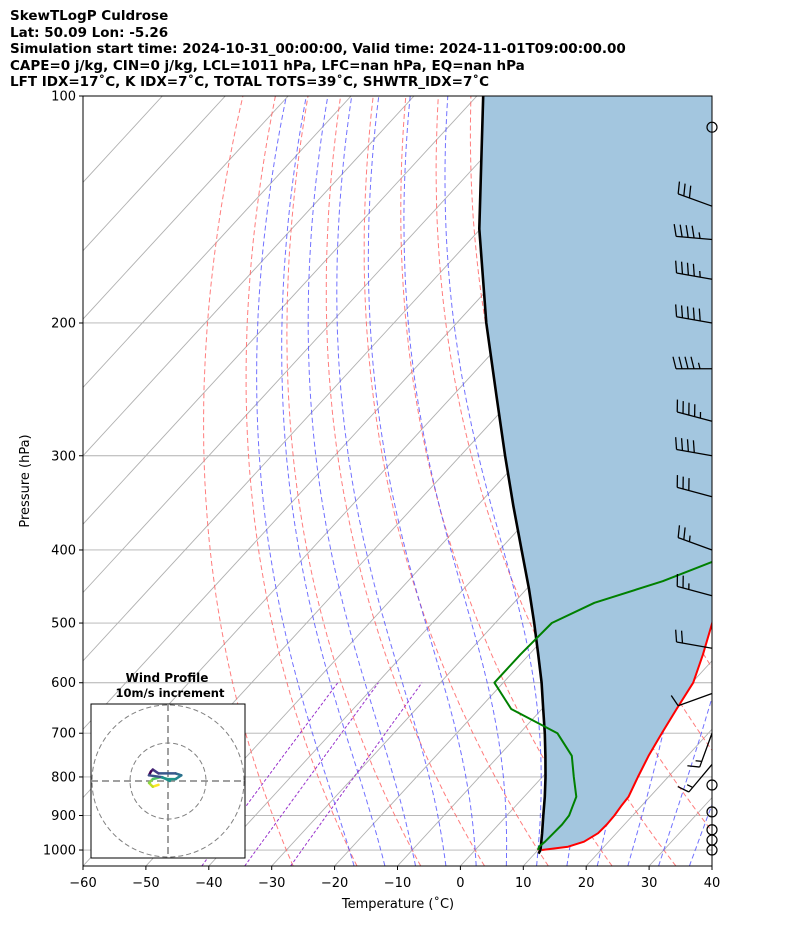 This screenshot has width=794, height=937. Describe the element at coordinates (512, 475) in the screenshot. I see `parcel-path-line` at that location.